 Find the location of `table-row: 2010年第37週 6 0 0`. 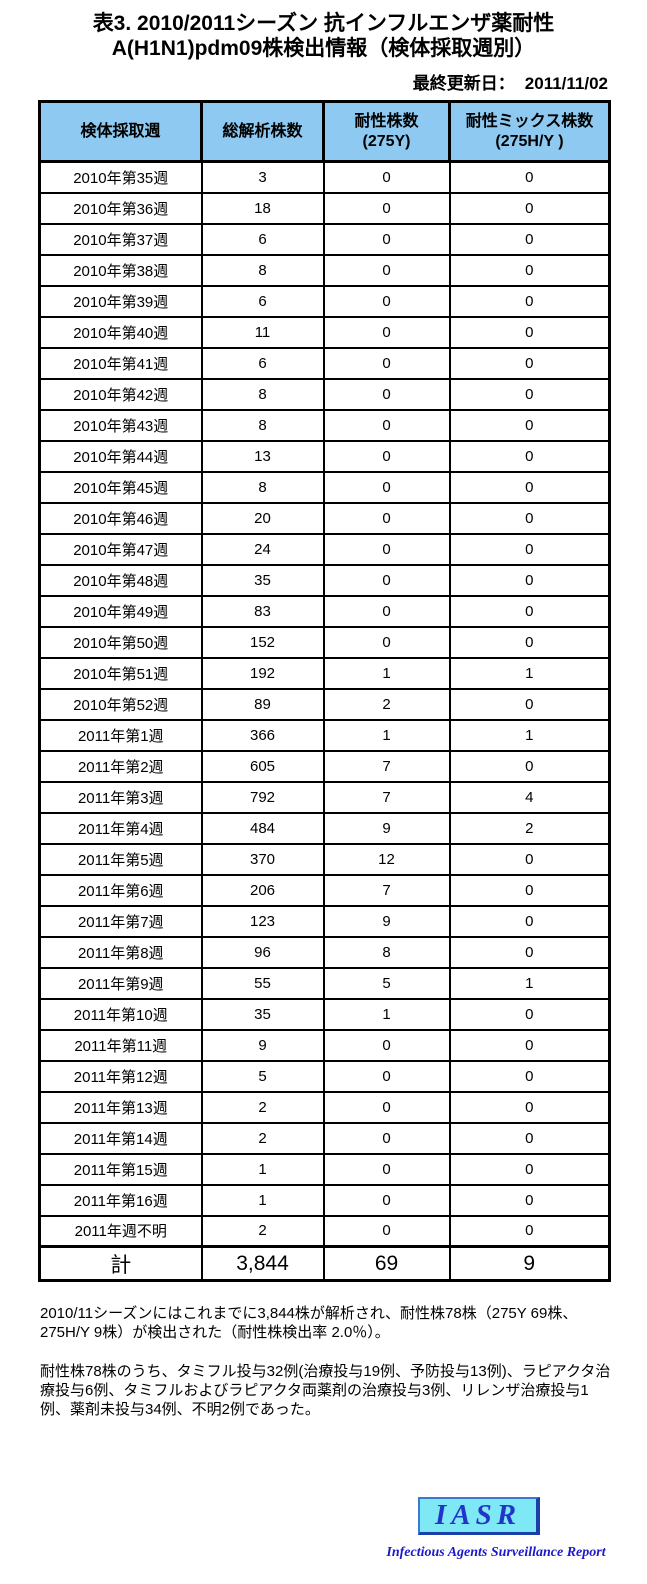

table-row: 2010年第37週 6 0 0 is located at coordinates (324, 239).